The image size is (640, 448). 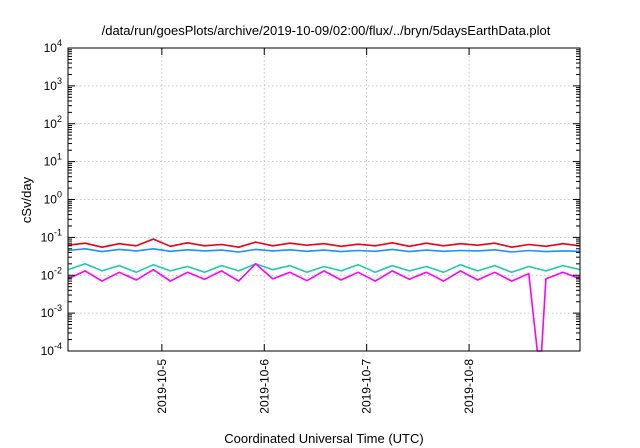 I want to click on y-tick-label: 10⁻², so click(x=51, y=273).